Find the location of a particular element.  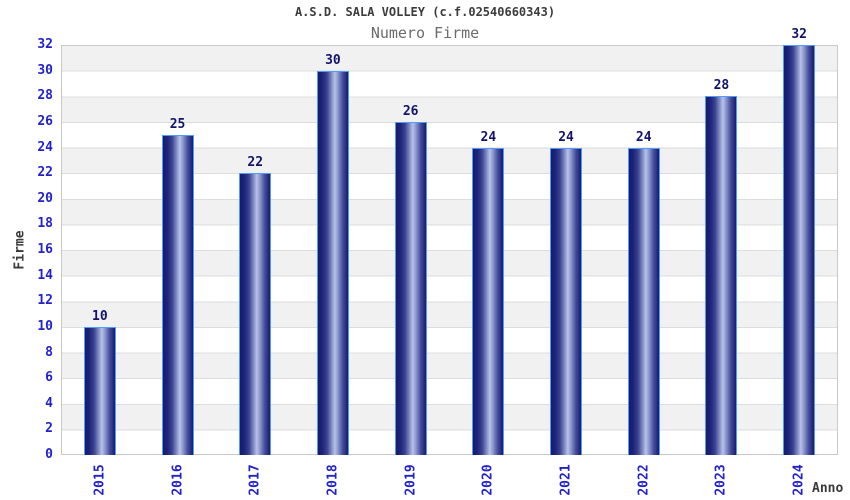

y-tick-label: 28 is located at coordinates (45, 96).